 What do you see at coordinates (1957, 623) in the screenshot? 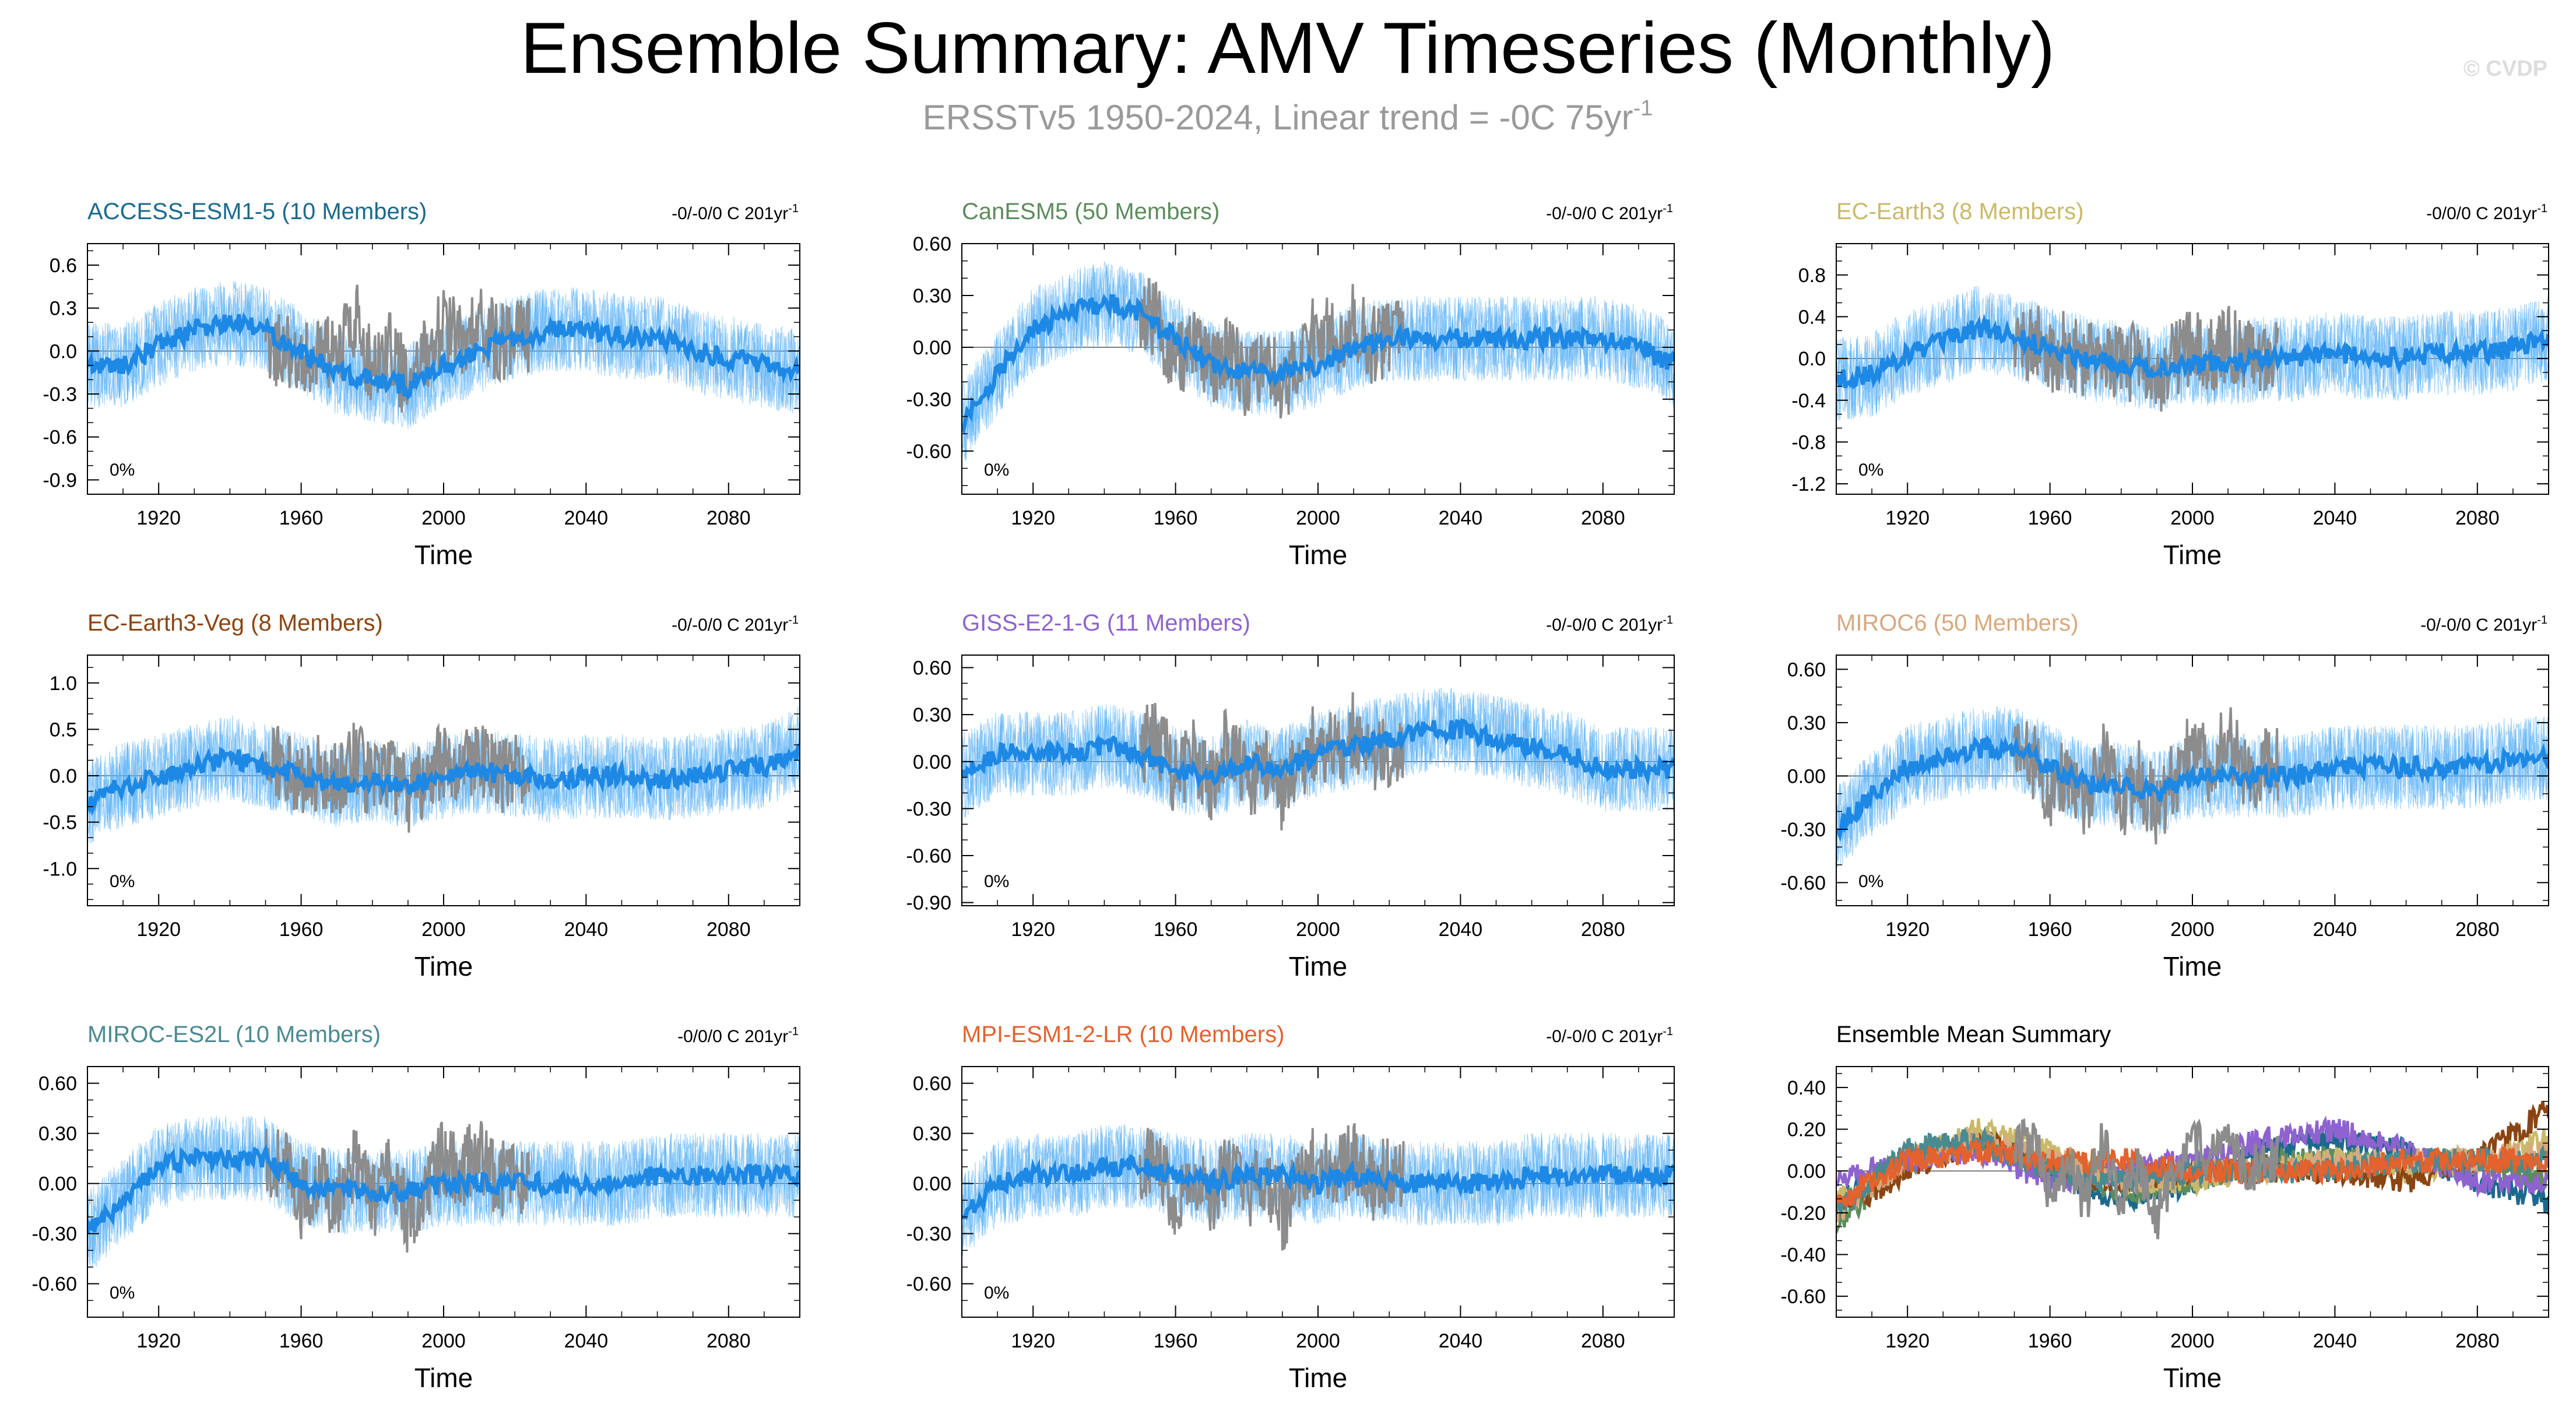
I see `panel-title: MIROC6 (50 Members)` at bounding box center [1957, 623].